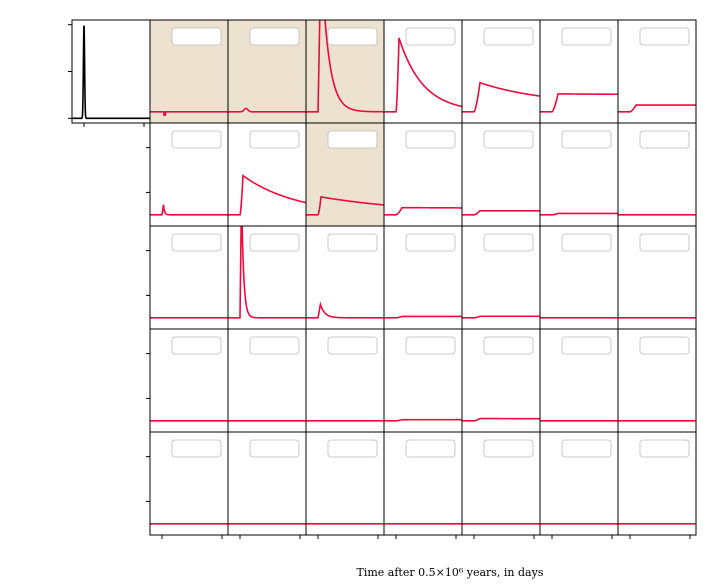 The width and height of the screenshot is (725, 588). What do you see at coordinates (450, 572) in the screenshot?
I see `x-axis-label: Time after 0.5×10⁶ years, in days` at bounding box center [450, 572].